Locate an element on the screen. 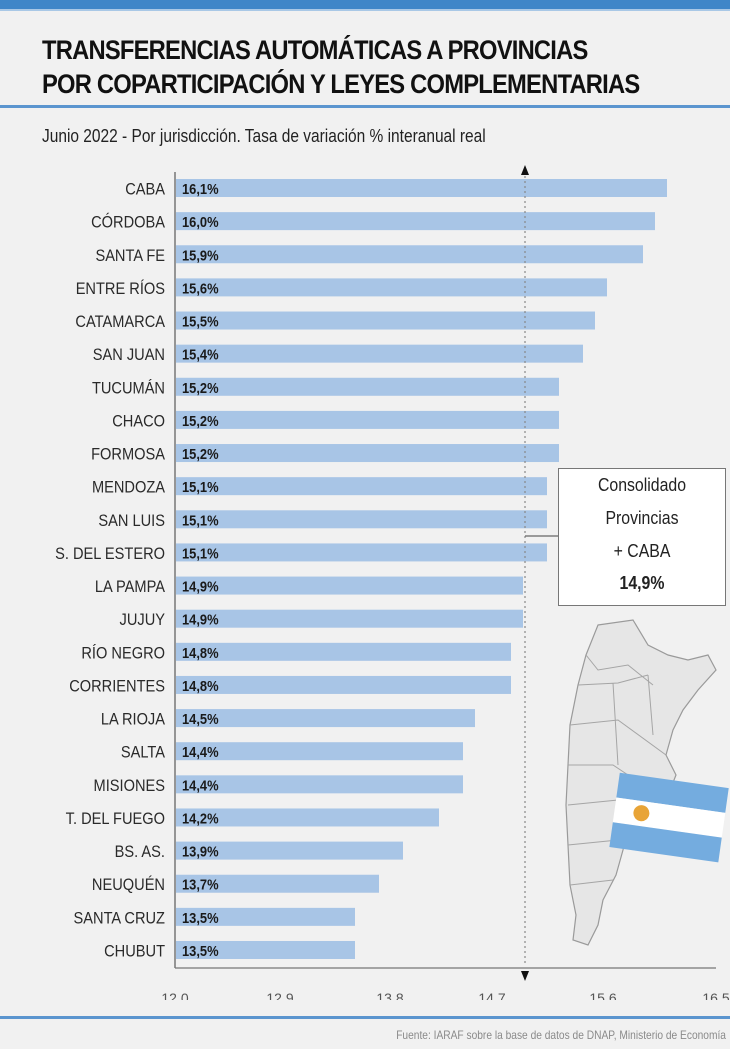 Image resolution: width=730 pixels, height=1049 pixels. value-label: 15,6% is located at coordinates (200, 287).